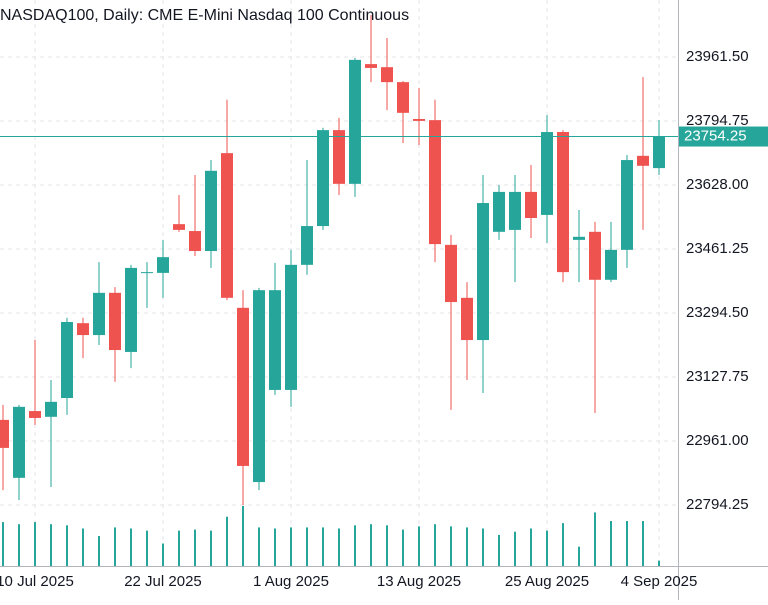 Image resolution: width=768 pixels, height=605 pixels. I want to click on x-tick-label: 22 Jul 2025, so click(163, 581).